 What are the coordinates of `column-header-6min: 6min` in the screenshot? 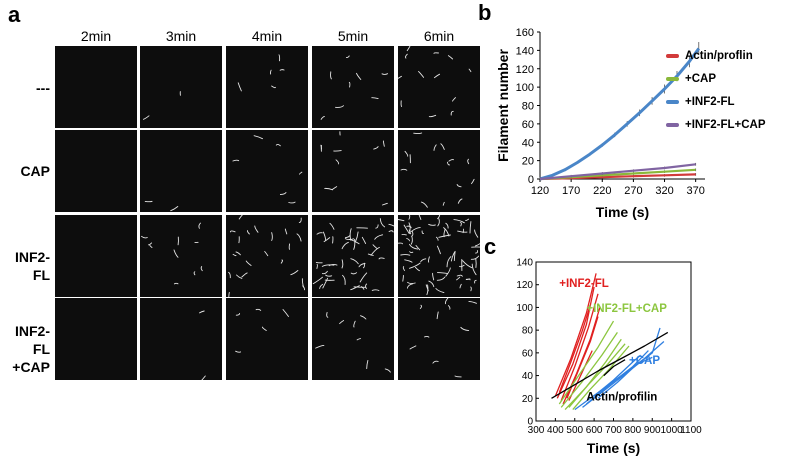 It's located at (439, 36).